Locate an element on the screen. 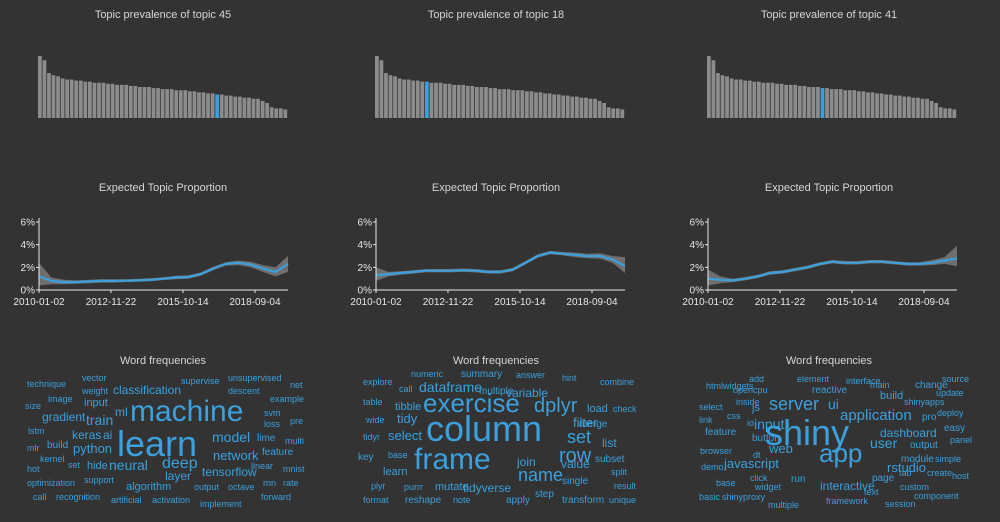 Image resolution: width=1000 pixels, height=522 pixels. word-cloud-word: transform is located at coordinates (583, 500).